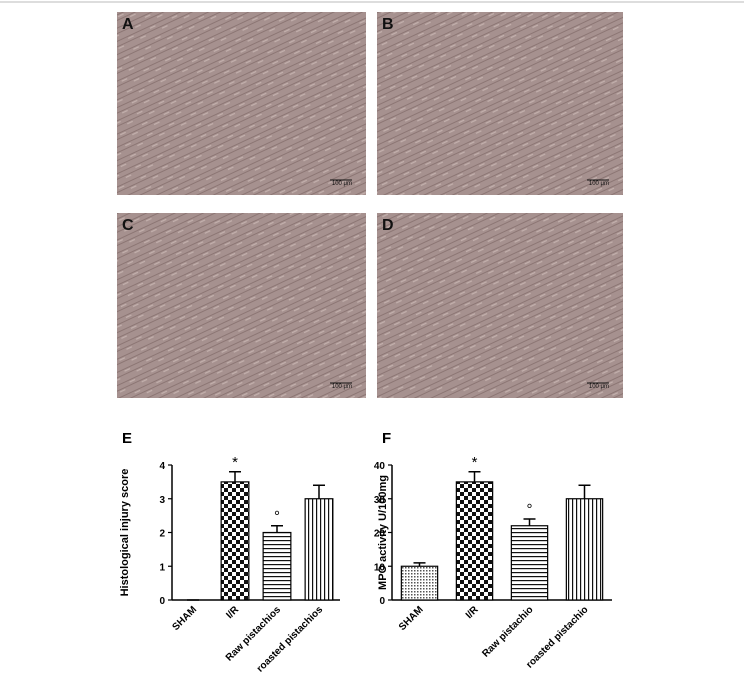 This screenshot has height=688, width=744. I want to click on panel-label: D, so click(388, 225).